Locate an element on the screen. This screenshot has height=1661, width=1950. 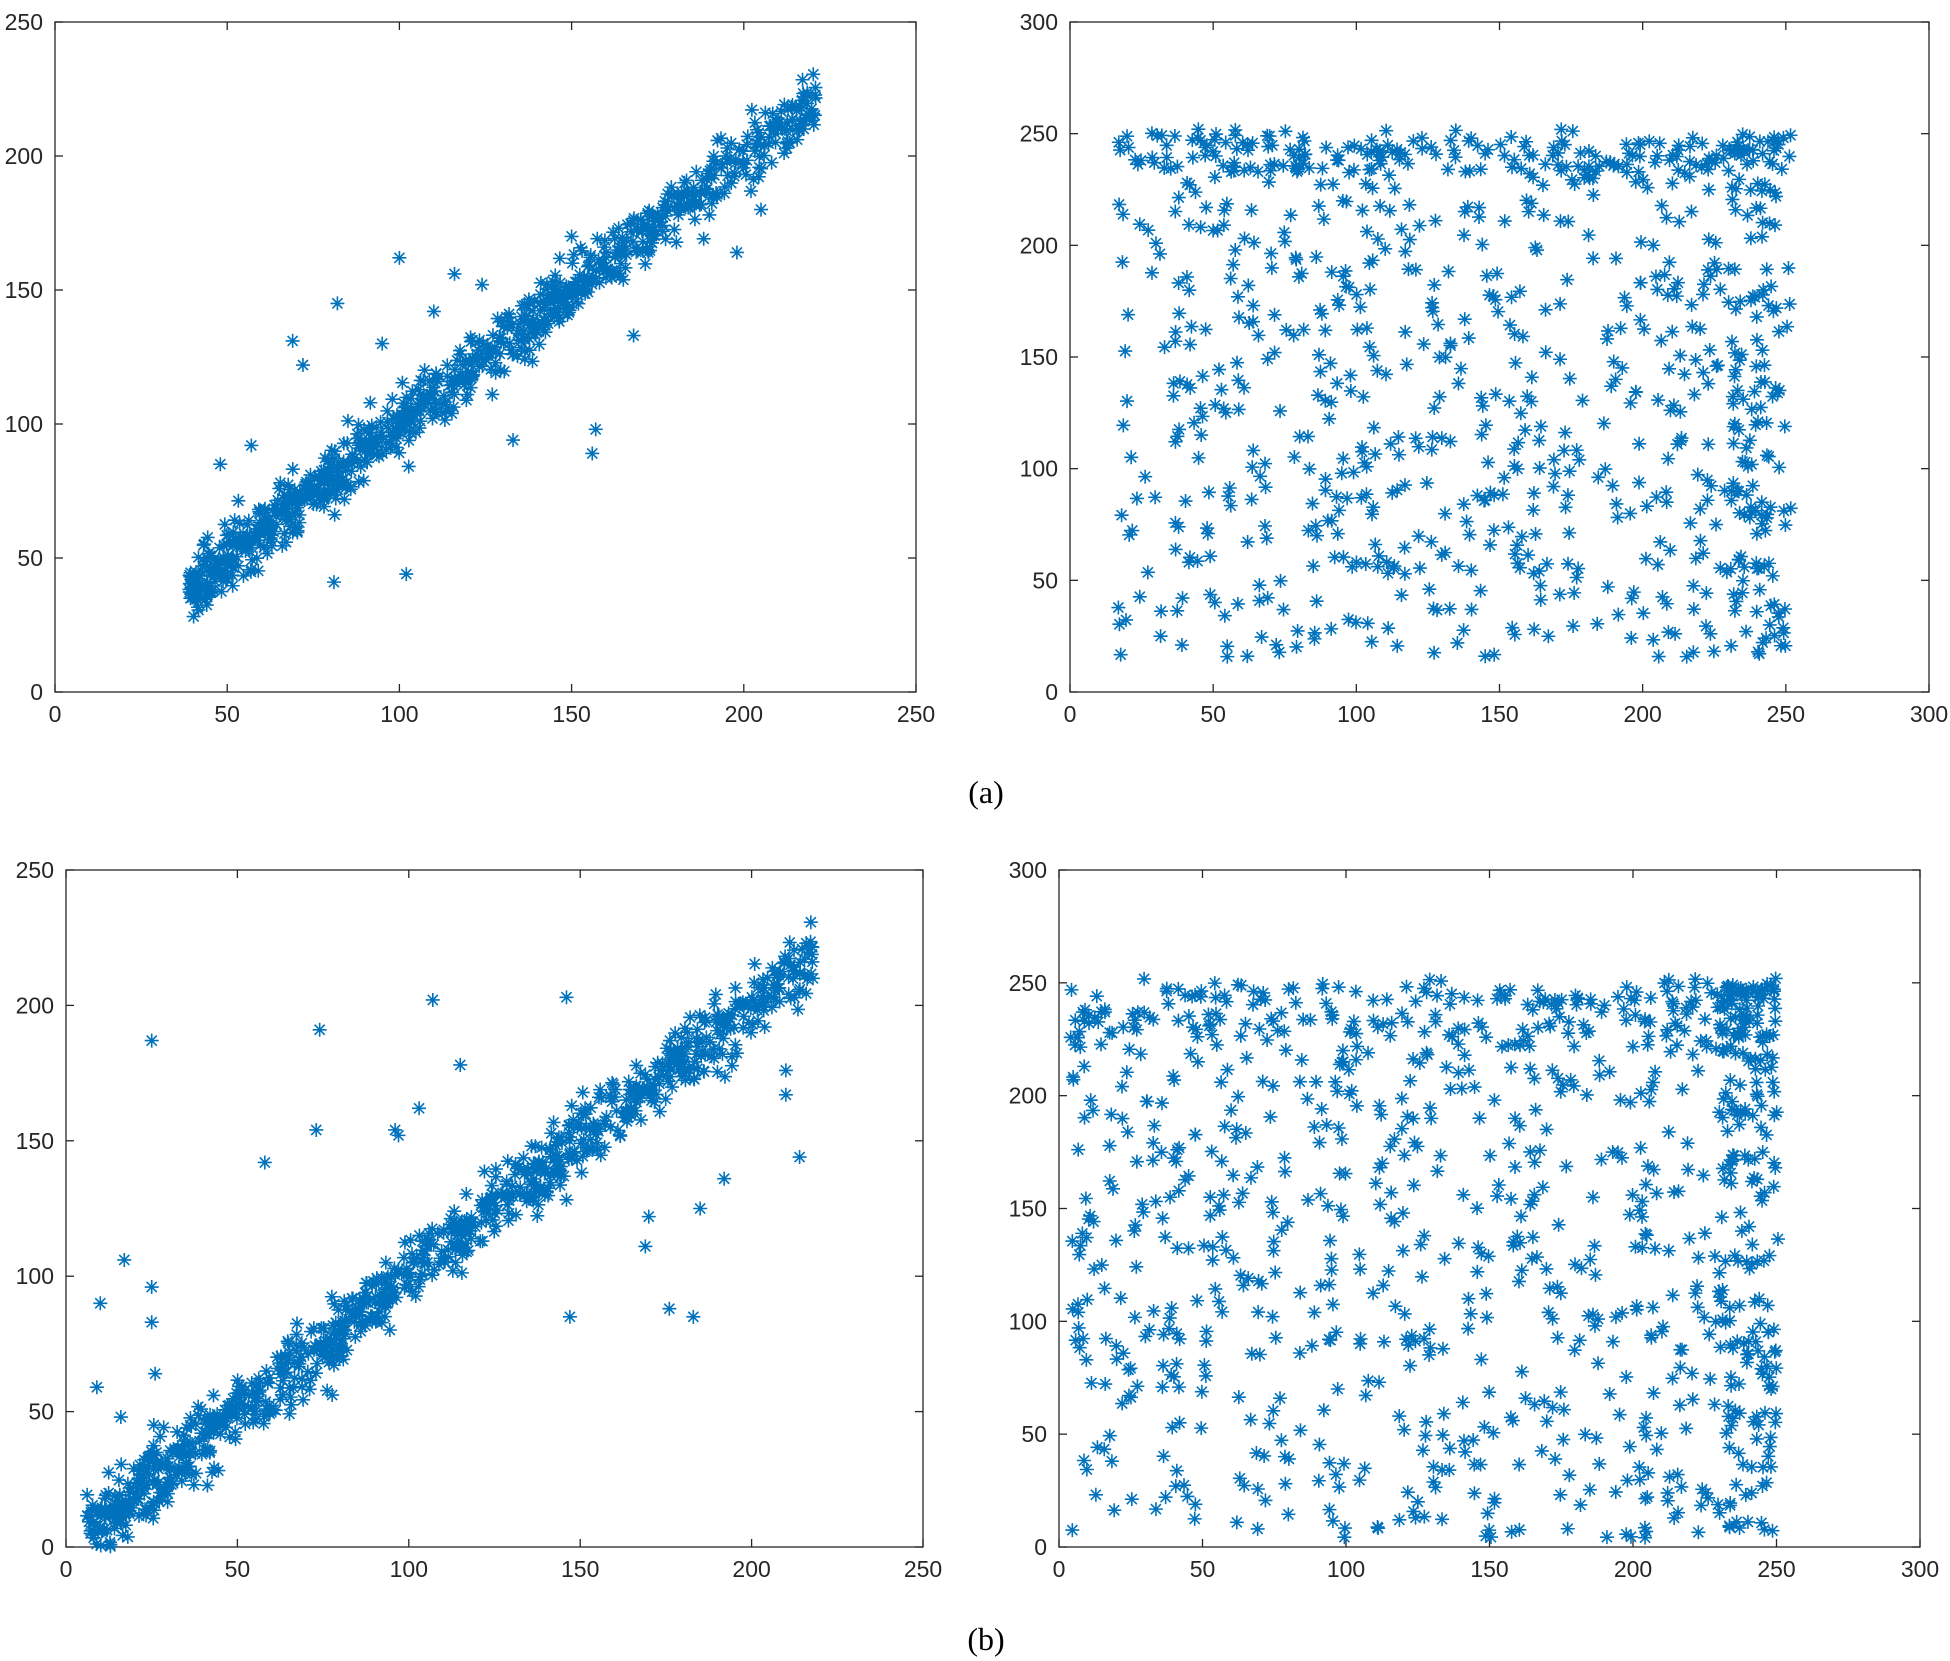
x-tick-label: 0 is located at coordinates (1059, 1569).